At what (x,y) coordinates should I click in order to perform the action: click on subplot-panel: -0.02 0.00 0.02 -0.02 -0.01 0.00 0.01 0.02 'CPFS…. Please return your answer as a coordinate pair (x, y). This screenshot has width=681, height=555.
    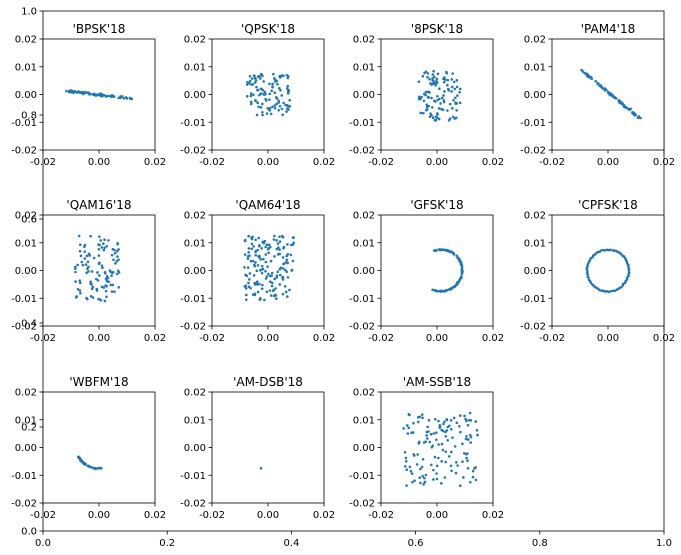
    Looking at the image, I should click on (597, 271).